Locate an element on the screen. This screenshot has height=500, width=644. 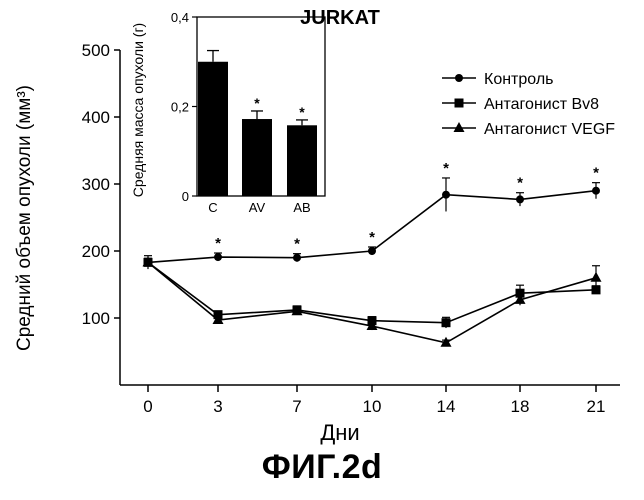
legend-marker-square is located at coordinates (459, 103).